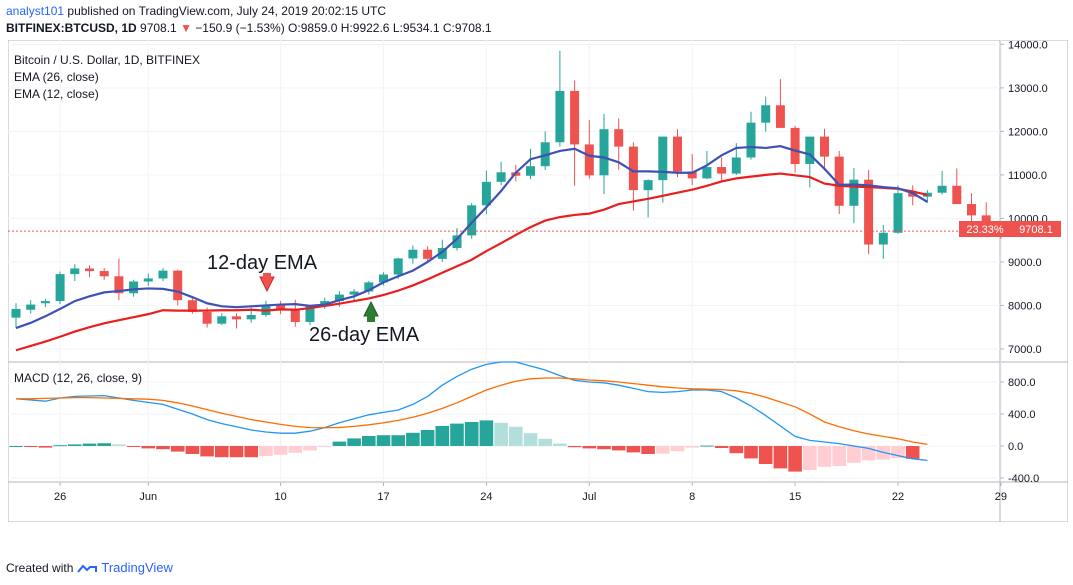 Image resolution: width=1073 pixels, height=585 pixels. What do you see at coordinates (40, 567) in the screenshot?
I see `created-with-label: Created with` at bounding box center [40, 567].